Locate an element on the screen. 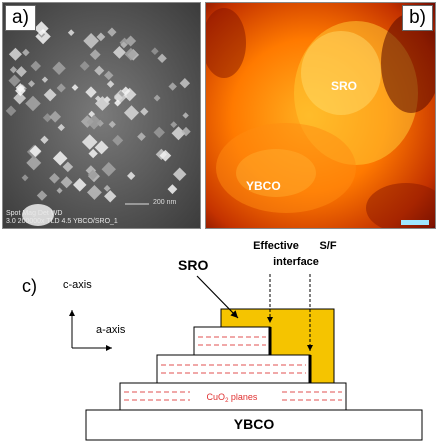 This screenshot has height=445, width=436. panel-c-label: c) is located at coordinates (29, 286).